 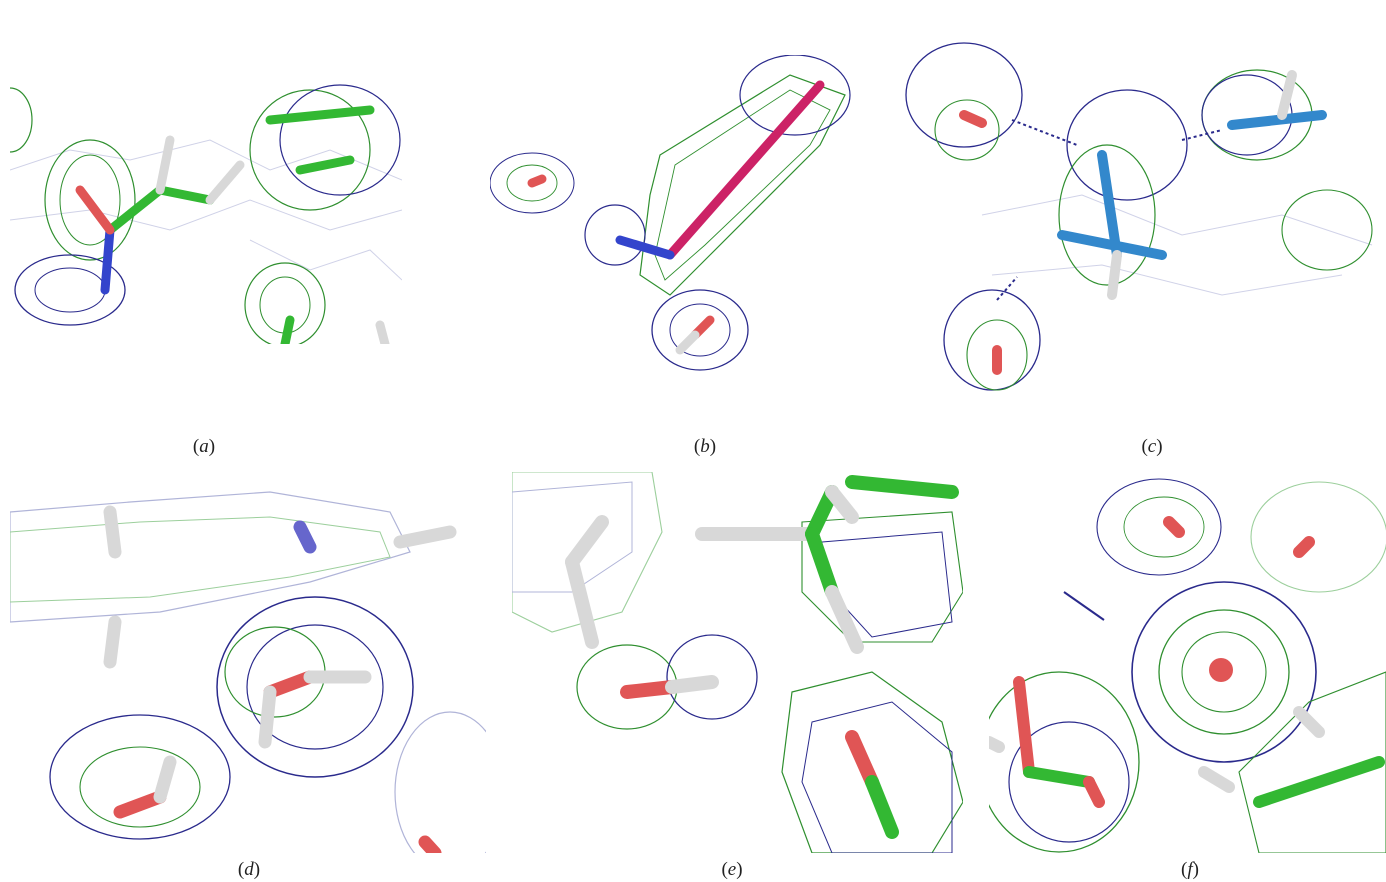 I want to click on panel-a-image, so click(x=206, y=212).